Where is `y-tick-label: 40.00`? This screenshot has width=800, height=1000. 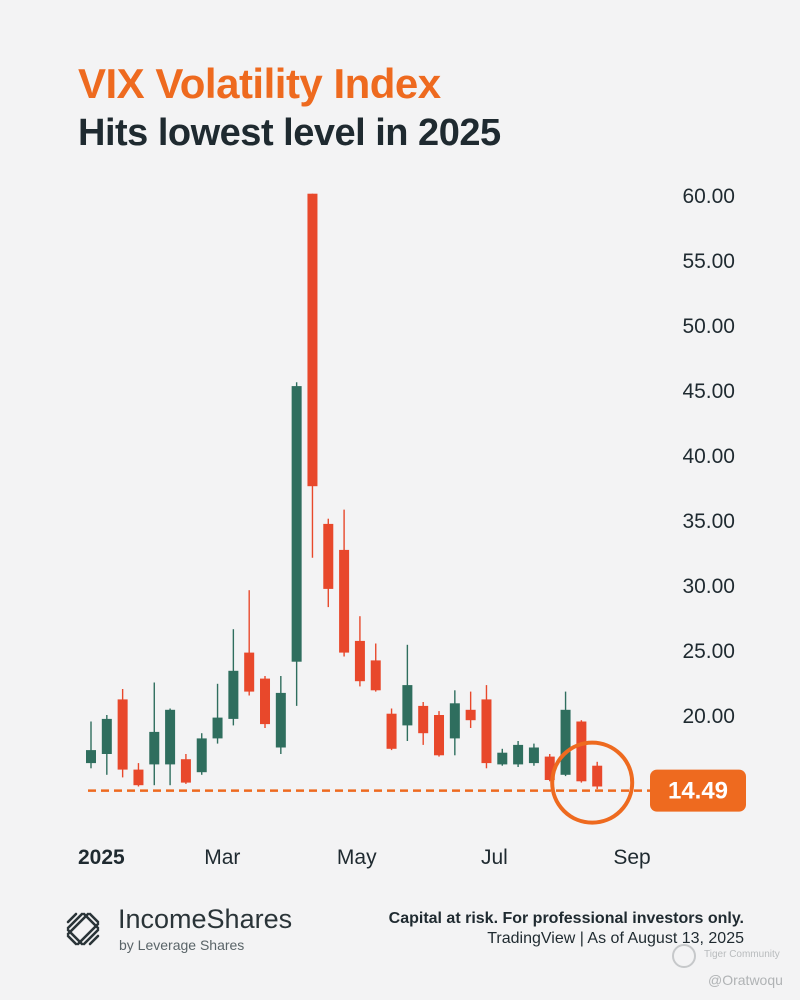
y-tick-label: 40.00 is located at coordinates (708, 456).